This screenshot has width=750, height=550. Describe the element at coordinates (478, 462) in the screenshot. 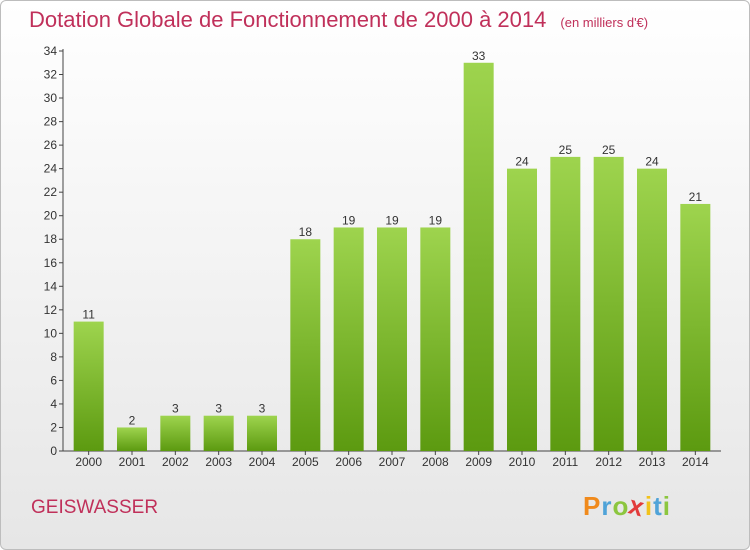

I see `x-tick-label: 2009` at that location.